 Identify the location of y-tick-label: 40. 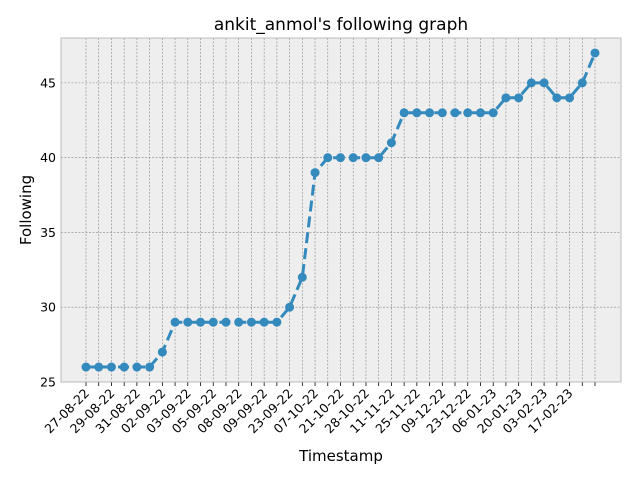
(48, 157).